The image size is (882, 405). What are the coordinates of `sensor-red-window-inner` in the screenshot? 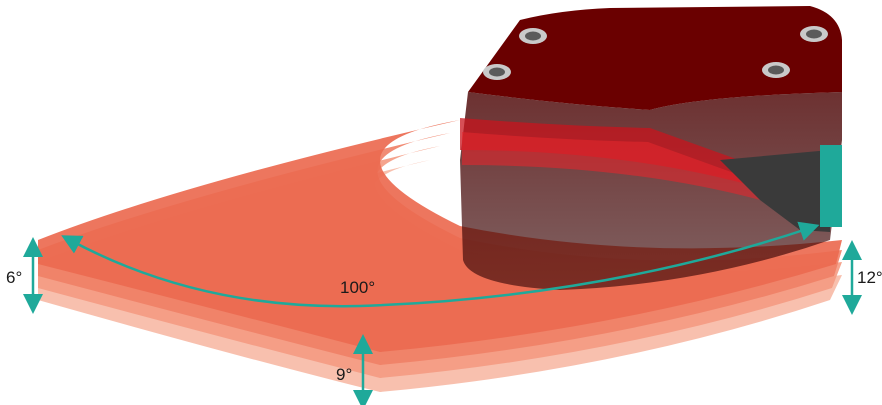 It's located at (628, 171).